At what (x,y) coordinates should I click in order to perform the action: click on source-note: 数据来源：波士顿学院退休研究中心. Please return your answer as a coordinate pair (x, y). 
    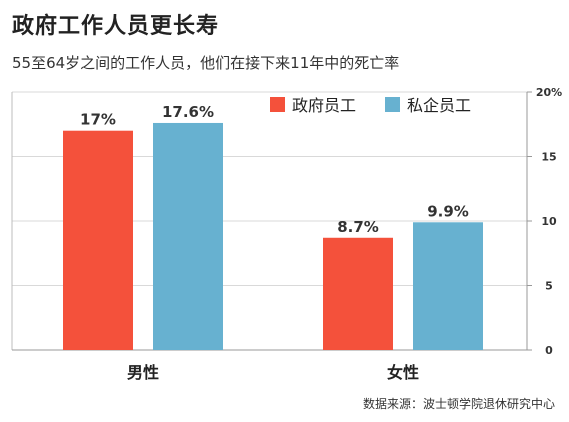
    Looking at the image, I should click on (458, 404).